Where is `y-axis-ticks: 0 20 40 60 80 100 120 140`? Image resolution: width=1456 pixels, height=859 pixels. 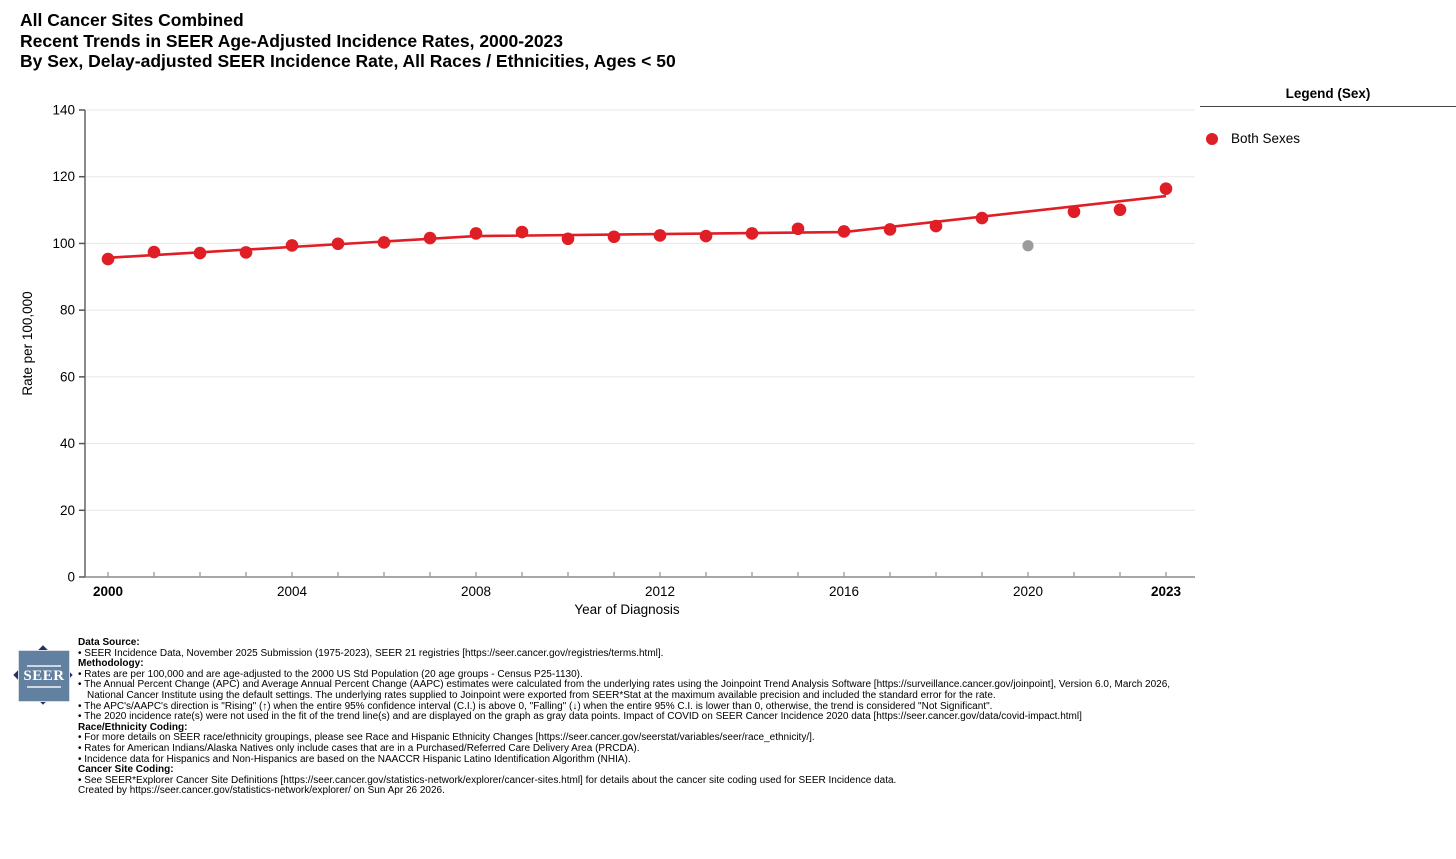 y-axis-ticks: 0 20 40 60 80 100 120 140 is located at coordinates (68, 344).